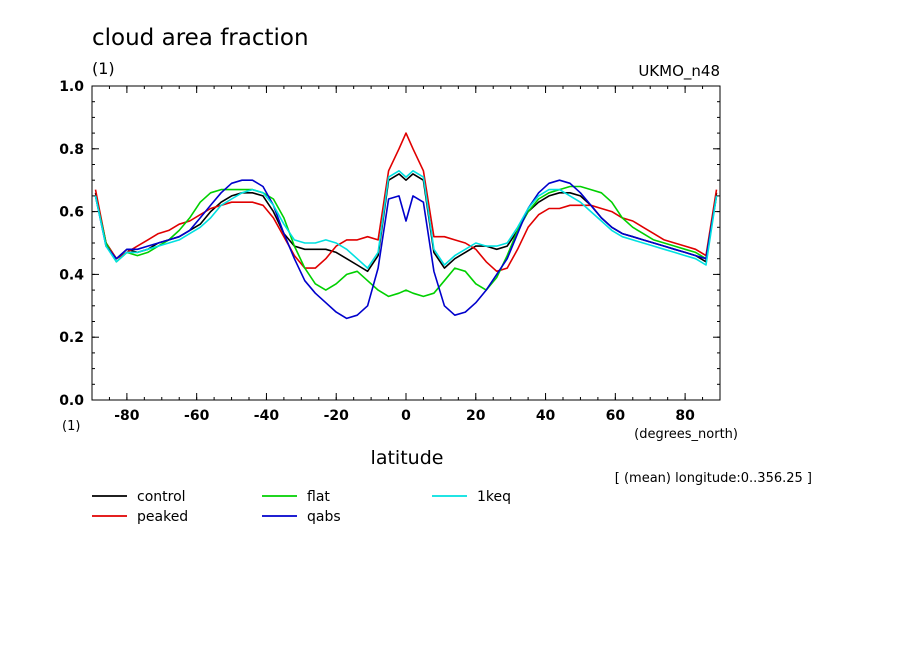 The height and width of the screenshot is (654, 904). What do you see at coordinates (494, 497) in the screenshot?
I see `legend-label-1keq: 1keq` at bounding box center [494, 497].